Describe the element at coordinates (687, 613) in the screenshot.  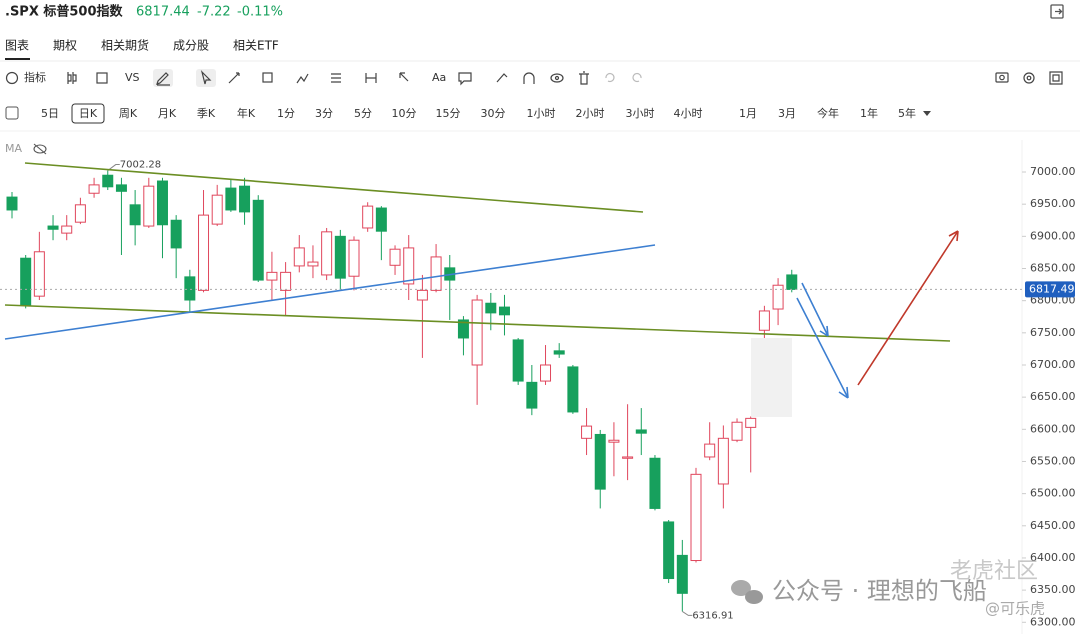
I see `leader-line` at that location.